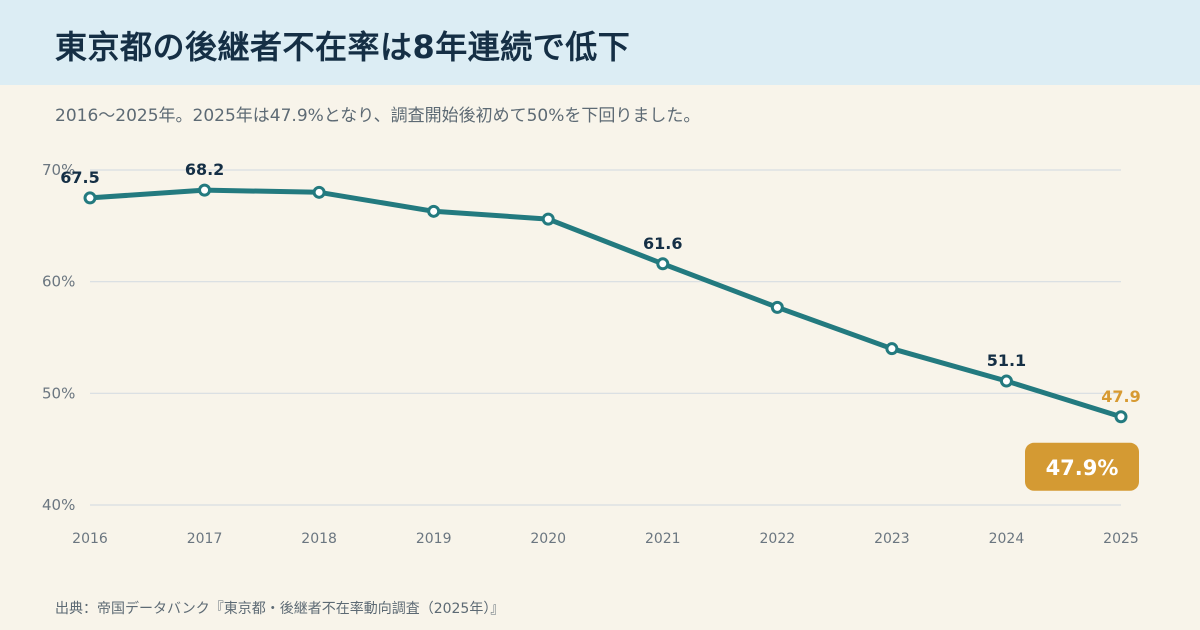  I want to click on x-tick-label: 2017, so click(205, 539).